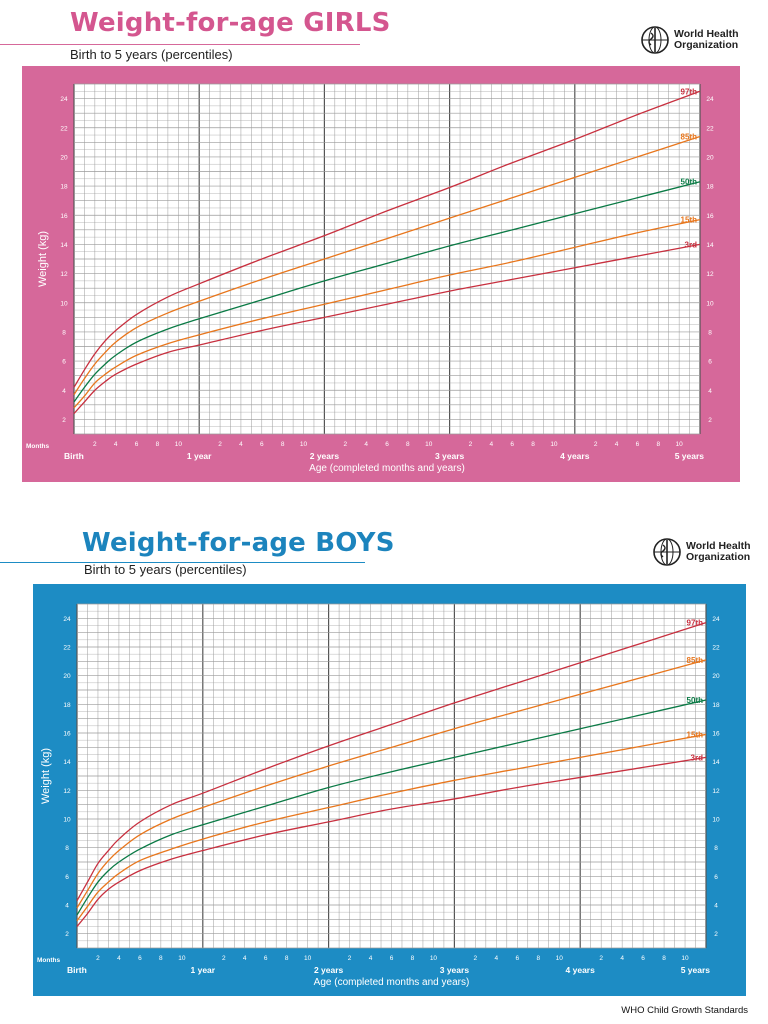  I want to click on year-tick-label: 4 years, so click(581, 970).